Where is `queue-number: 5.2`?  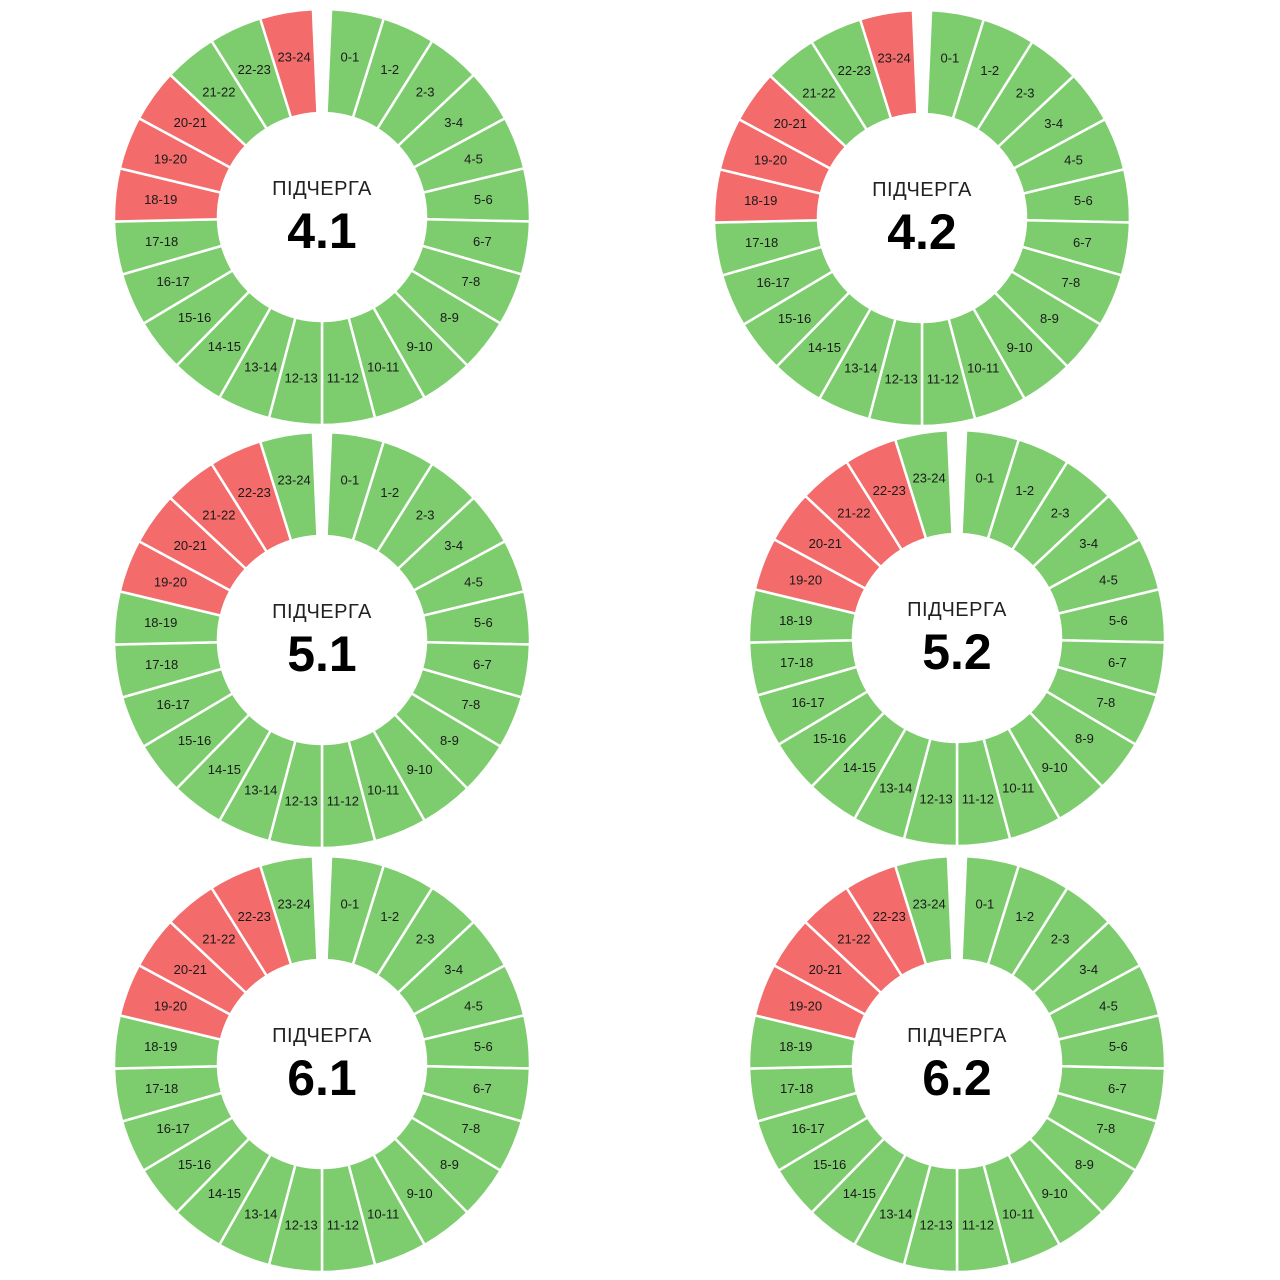
queue-number: 5.2 is located at coordinates (957, 652).